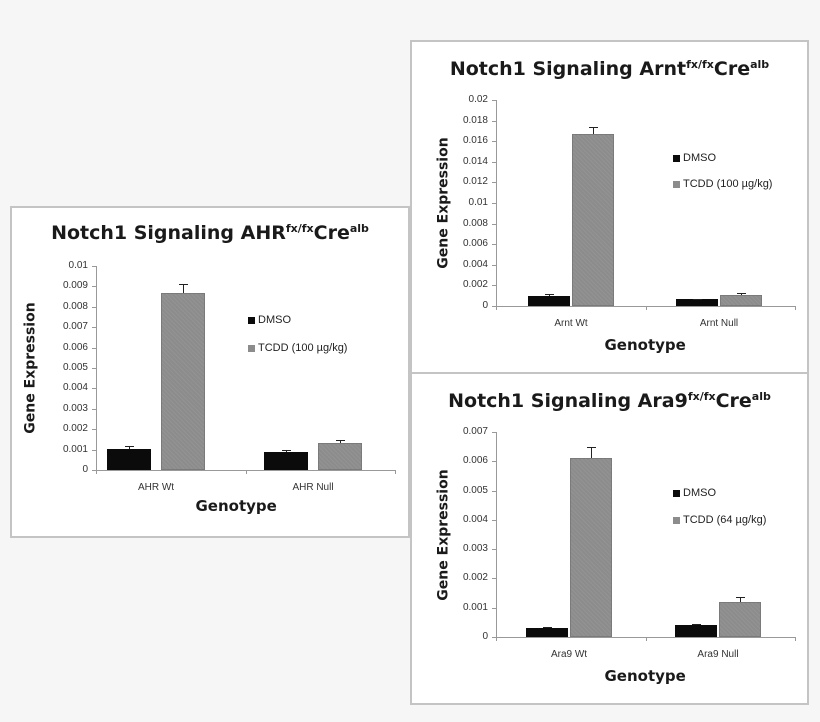 Image resolution: width=820 pixels, height=722 pixels. I want to click on x-category-label: AHR Wt, so click(156, 487).